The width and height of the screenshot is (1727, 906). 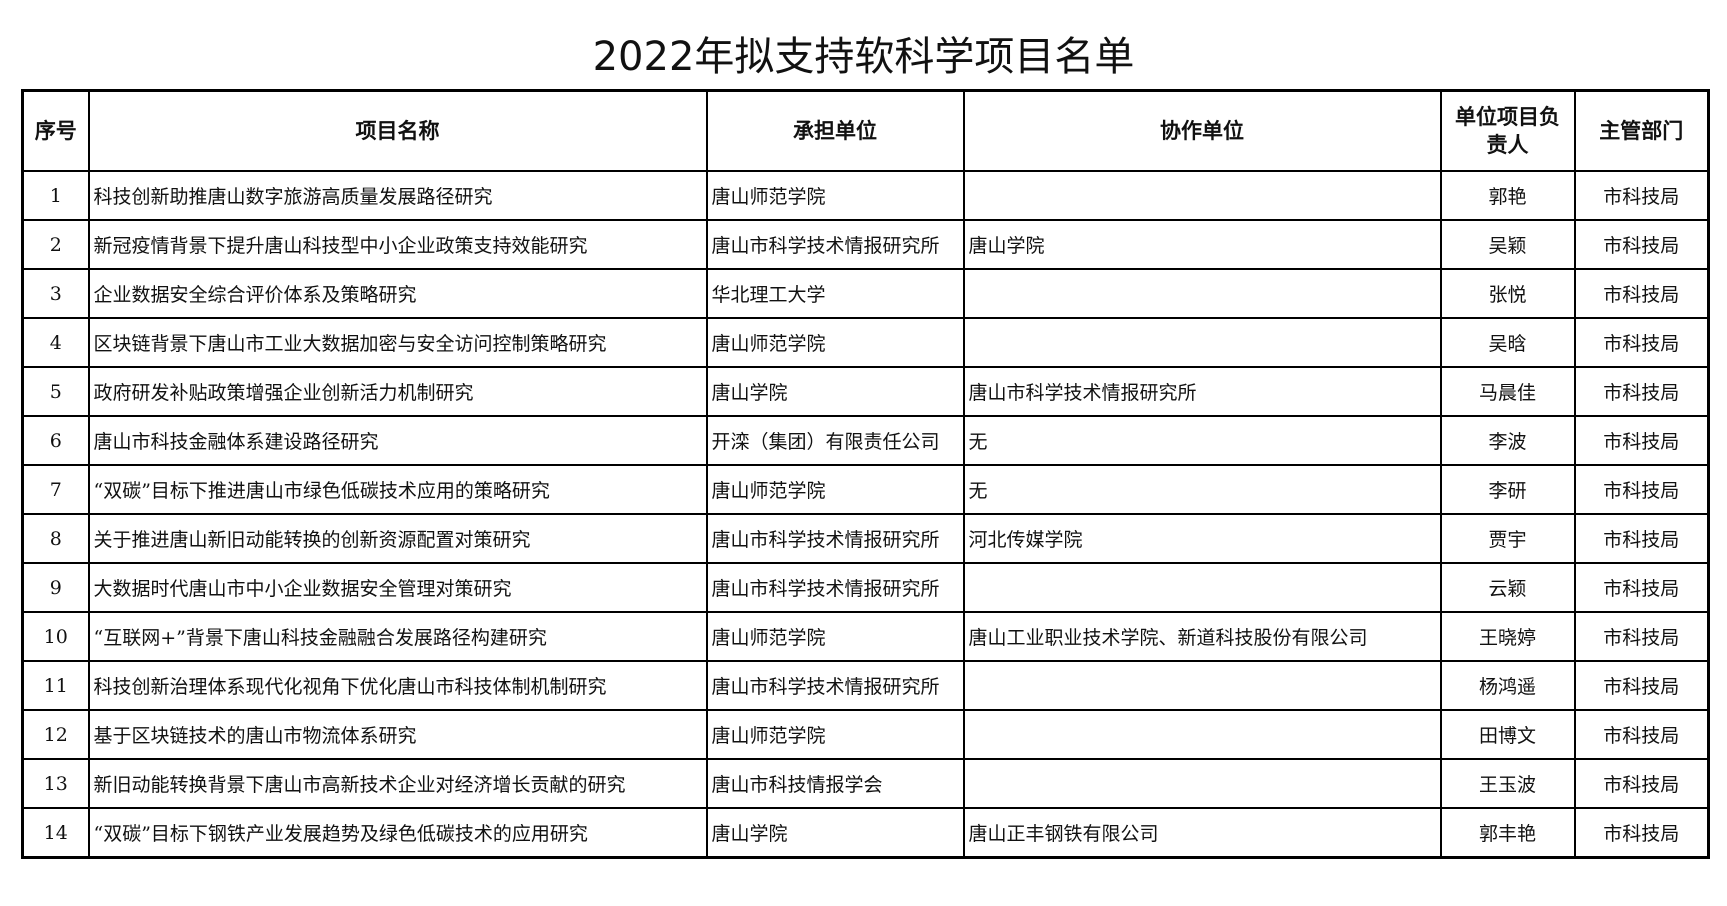 What do you see at coordinates (835, 440) in the screenshot?
I see `cell-lead-unit: 开滦（集团）有限责任公司` at bounding box center [835, 440].